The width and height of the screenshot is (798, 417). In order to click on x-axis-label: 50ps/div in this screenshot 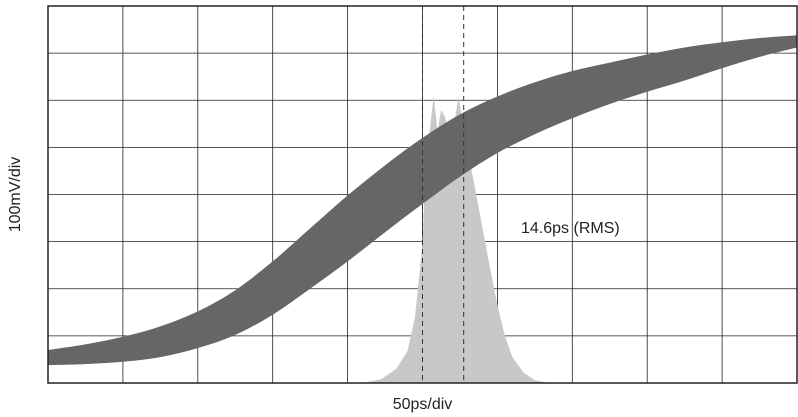, I will do `click(423, 404)`.